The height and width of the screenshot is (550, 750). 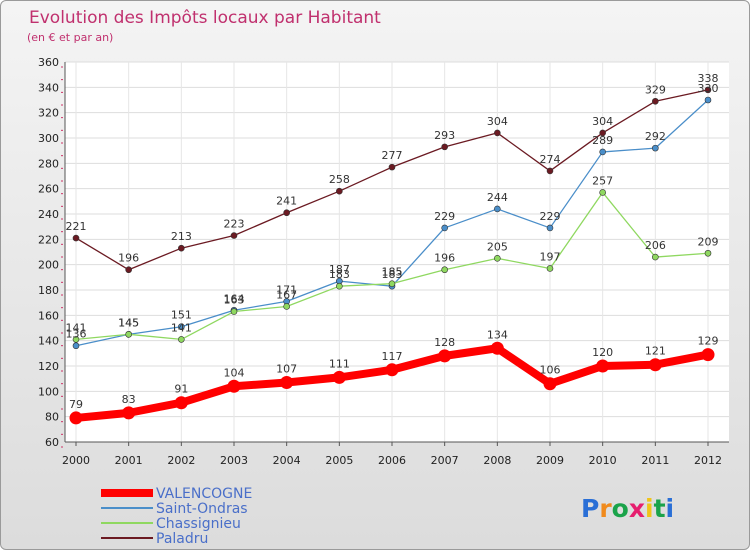 I want to click on x-tick-label: 2004, so click(x=287, y=460).